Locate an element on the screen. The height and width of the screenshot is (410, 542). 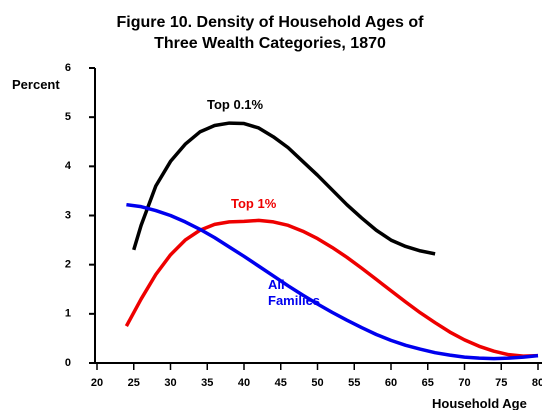
series-label: Top 1% is located at coordinates (254, 203).